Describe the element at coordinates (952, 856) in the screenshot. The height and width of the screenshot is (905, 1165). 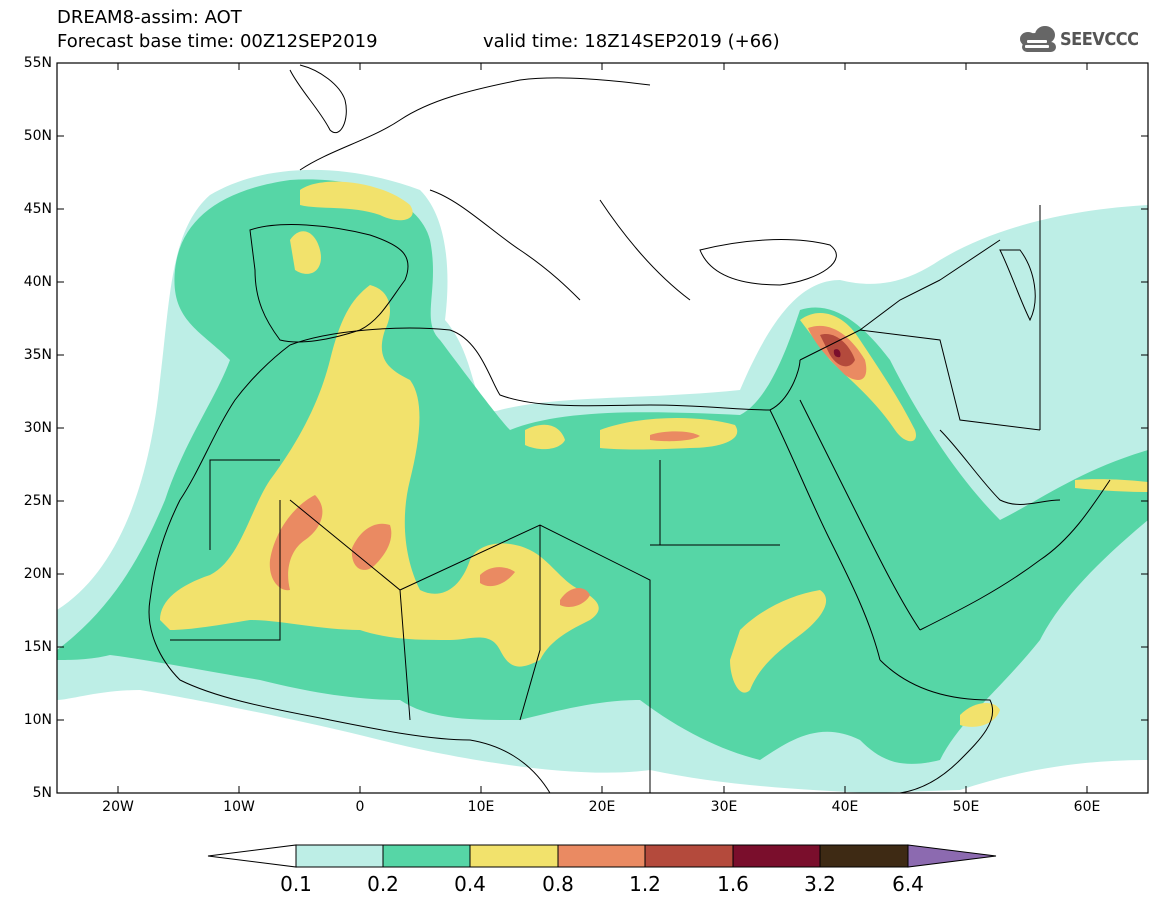
I see `colorbar-high-arrow` at that location.